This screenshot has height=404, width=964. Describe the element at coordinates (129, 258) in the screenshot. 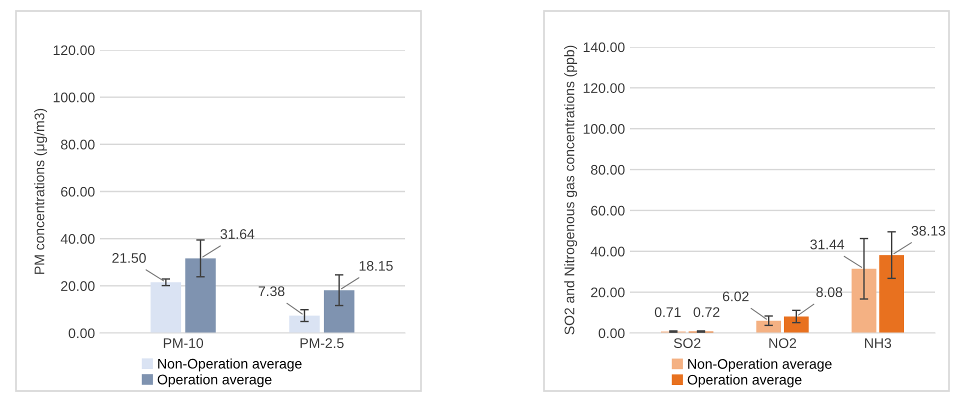

I see `data-label: 21.50` at that location.